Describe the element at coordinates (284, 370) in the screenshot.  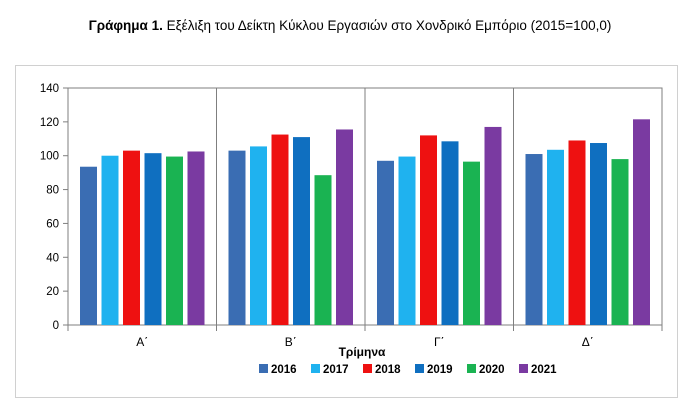
I see `legend-label-2016: 2016` at that location.